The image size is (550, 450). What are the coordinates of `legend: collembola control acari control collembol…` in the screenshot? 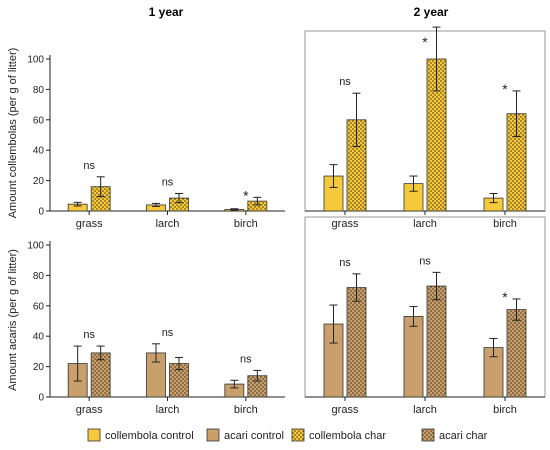 It's located at (287, 435).